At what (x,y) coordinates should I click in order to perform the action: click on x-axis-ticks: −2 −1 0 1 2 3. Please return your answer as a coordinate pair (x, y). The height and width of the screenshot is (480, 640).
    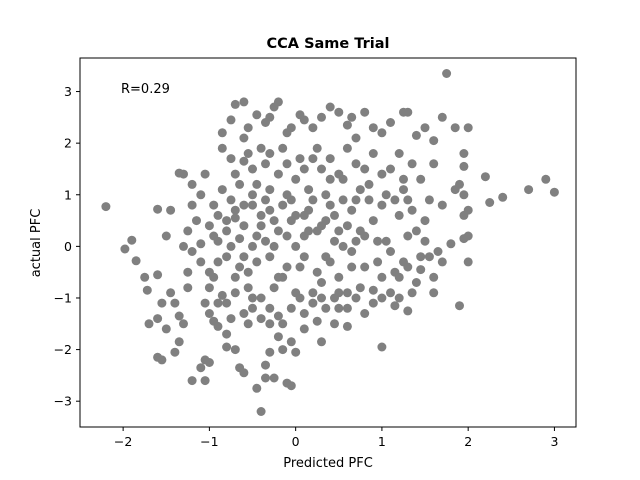
    Looking at the image, I should click on (336, 438).